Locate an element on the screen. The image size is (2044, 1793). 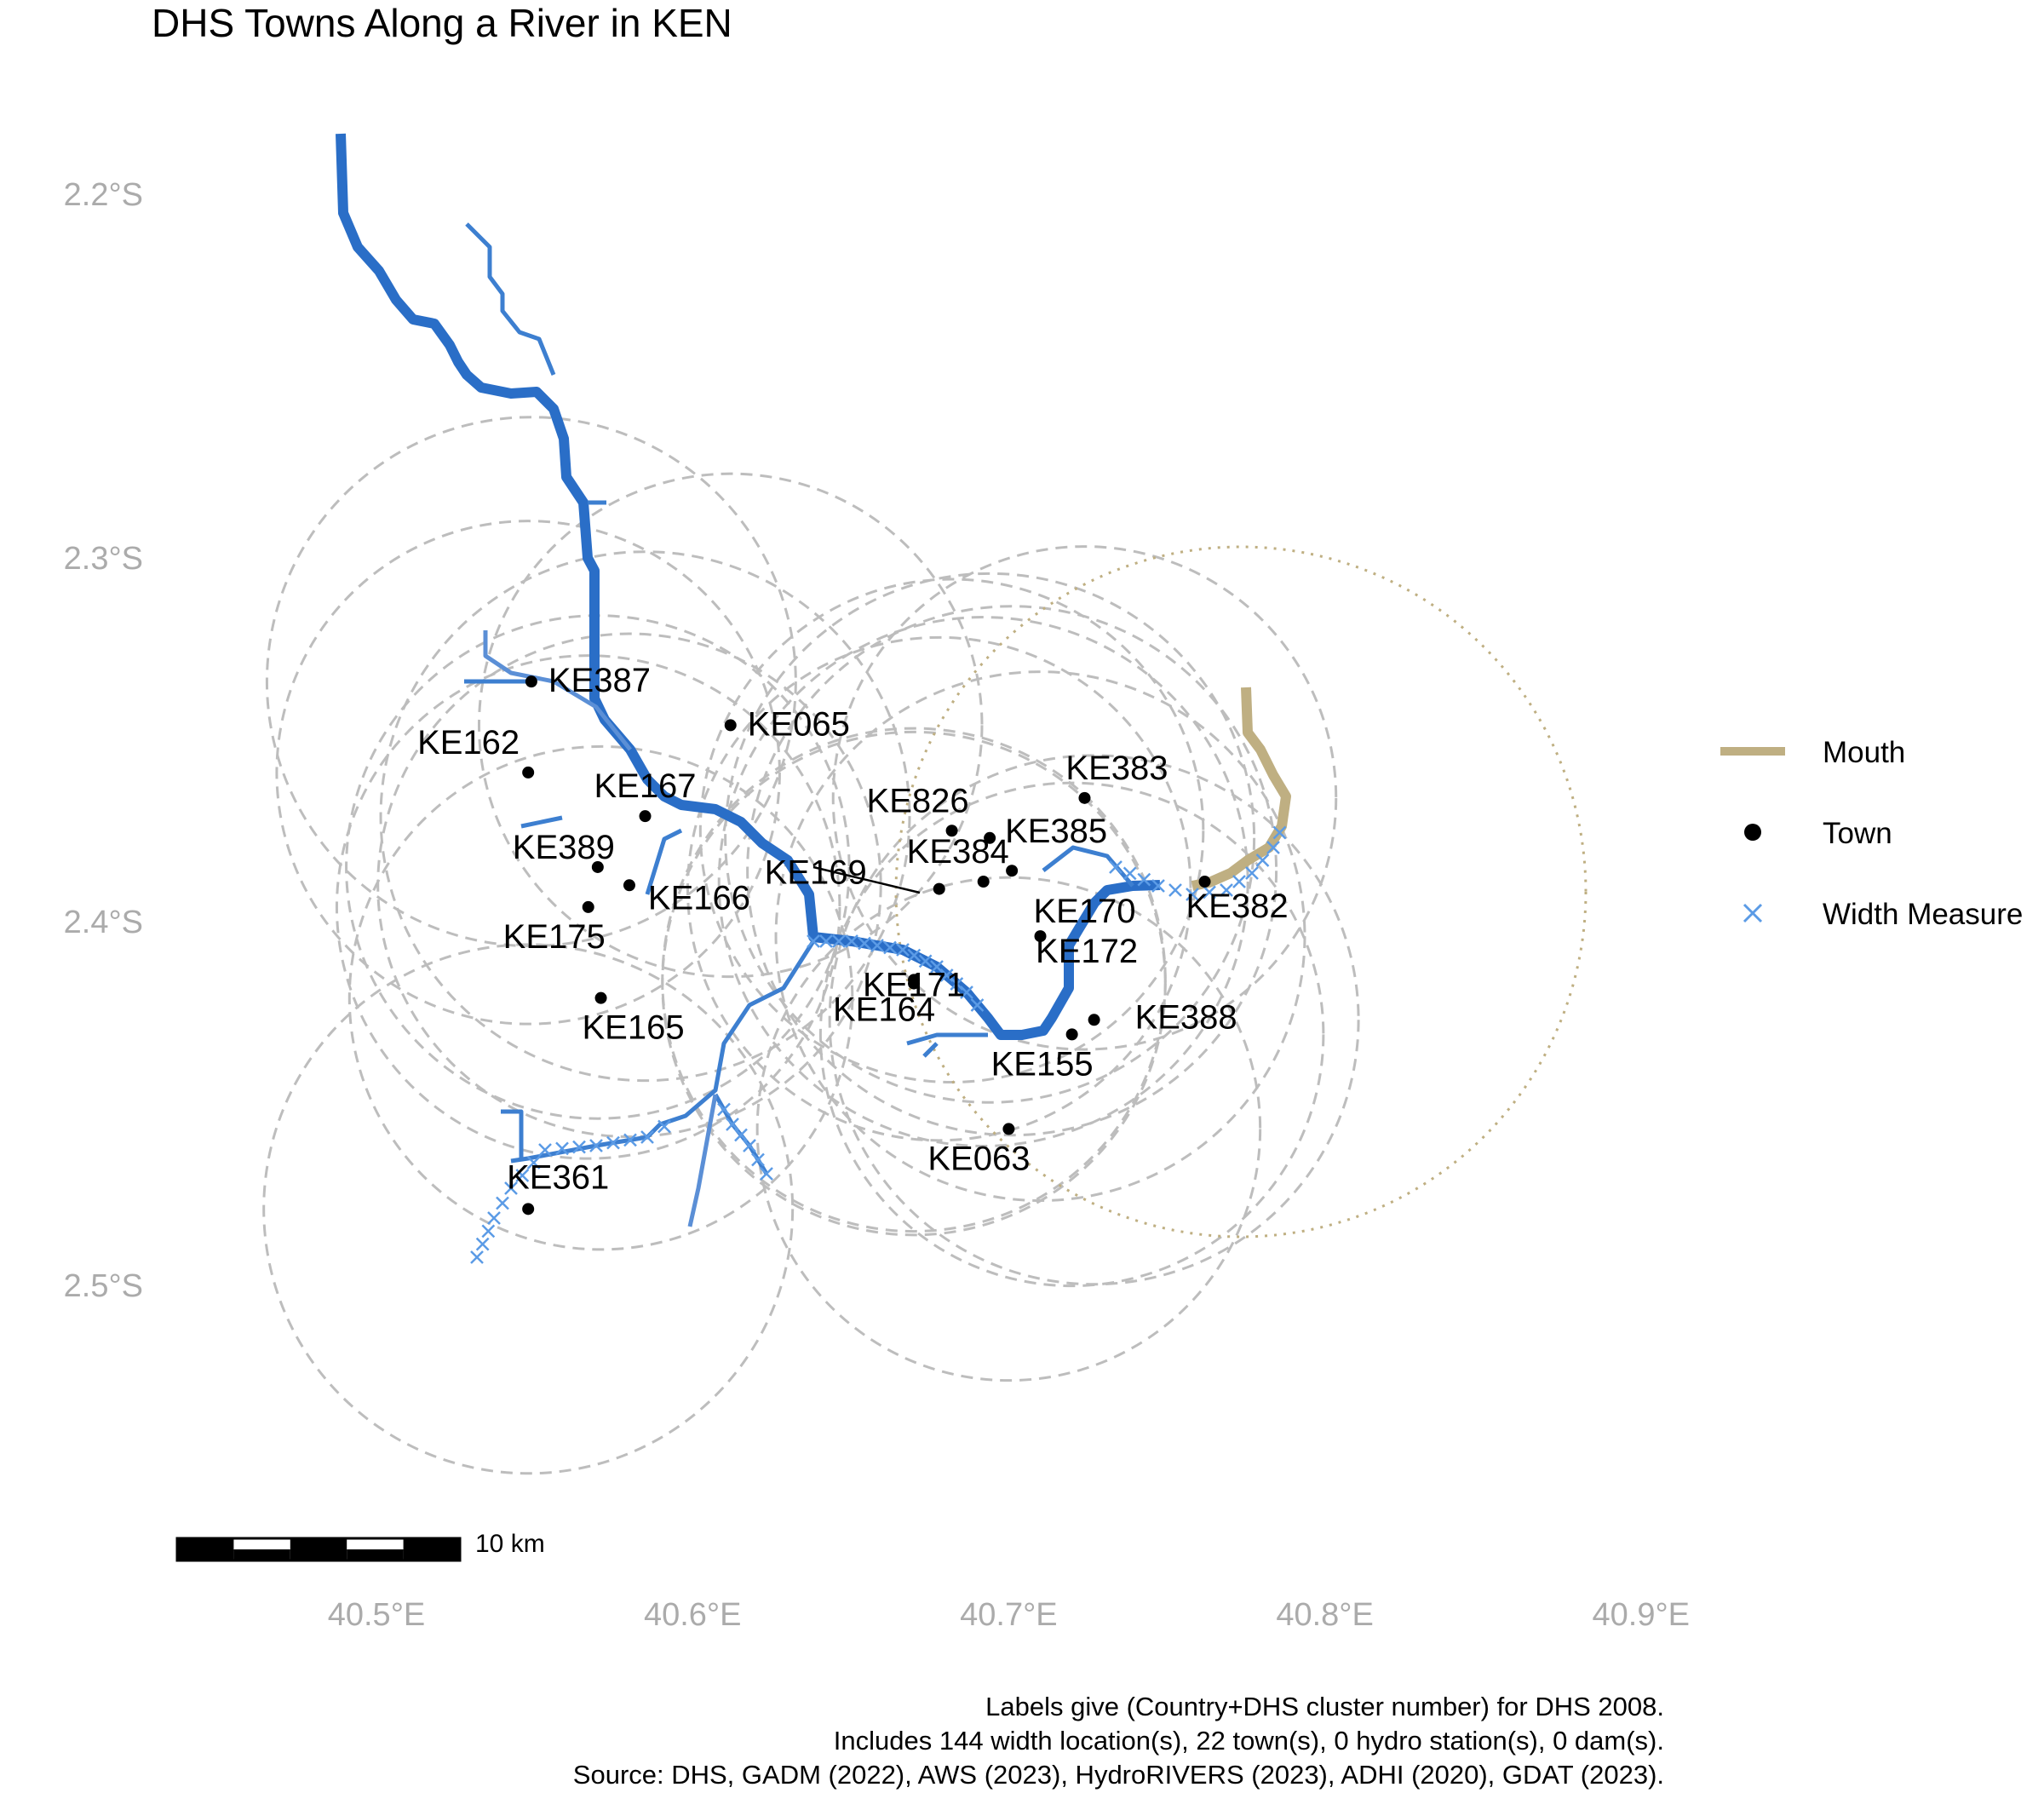
town-label: KE164 is located at coordinates (884, 1010).